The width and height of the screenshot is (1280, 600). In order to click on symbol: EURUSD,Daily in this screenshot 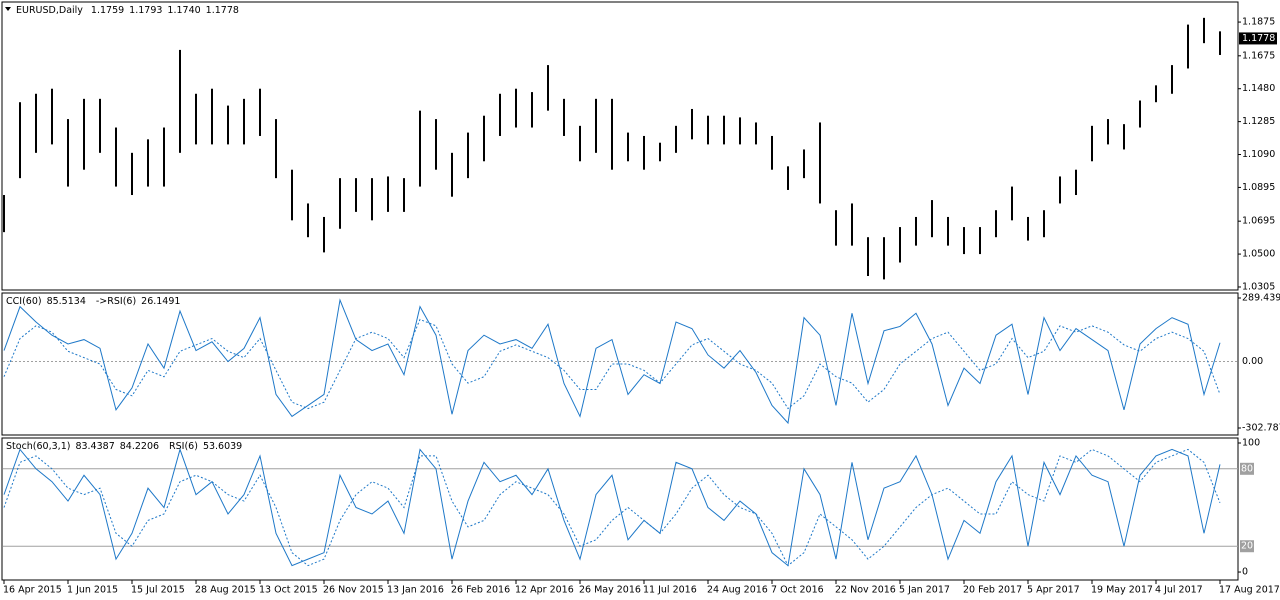, I will do `click(49, 10)`.